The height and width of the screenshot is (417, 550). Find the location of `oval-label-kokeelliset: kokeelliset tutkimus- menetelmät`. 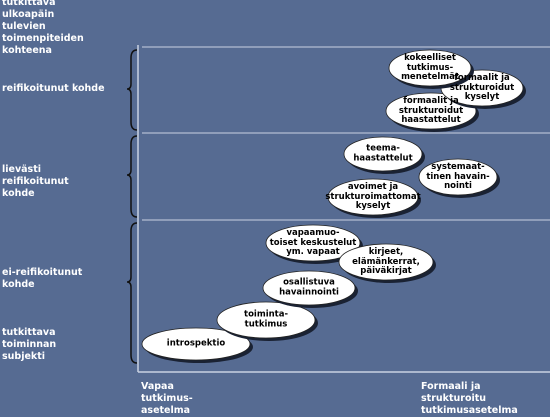

oval-label-kokeelliset: kokeelliset tutkimus- menetelmät is located at coordinates (430, 67).